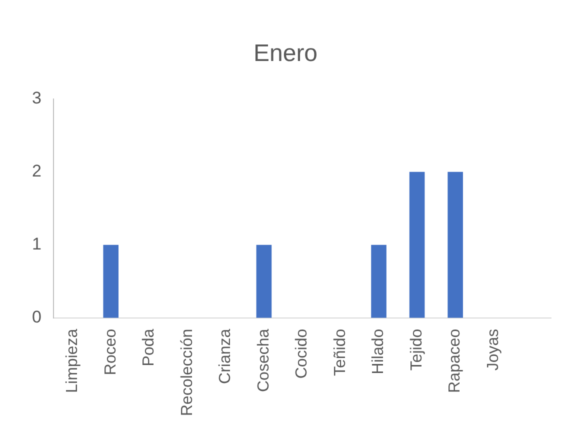 The image size is (576, 429). I want to click on x-tick-label: Tejido, so click(417, 349).